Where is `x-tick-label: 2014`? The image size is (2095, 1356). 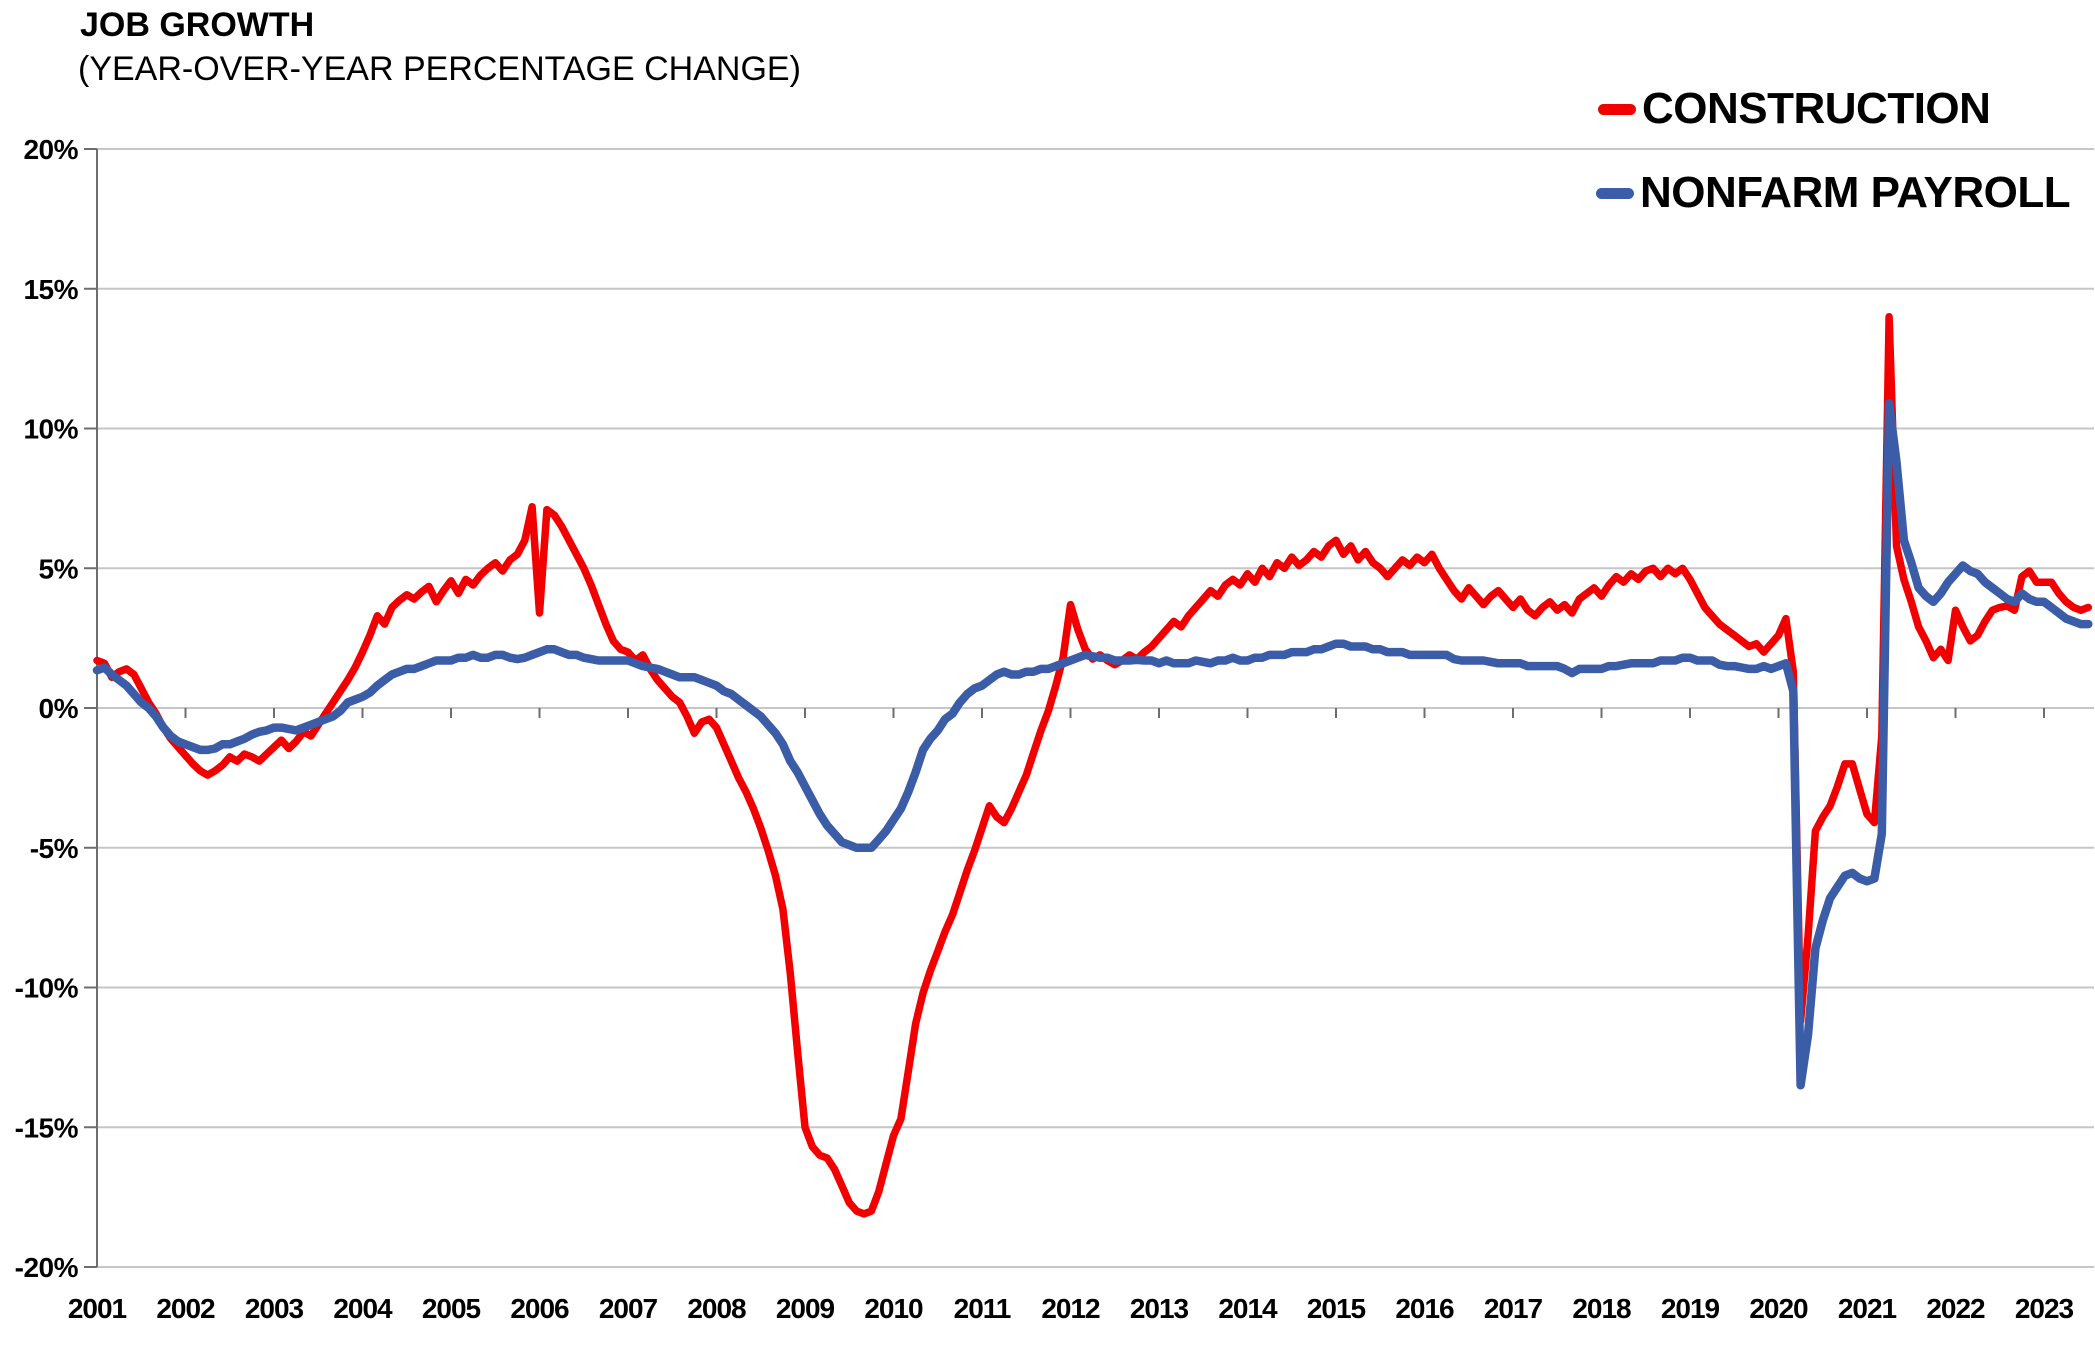 x-tick-label: 2014 is located at coordinates (1248, 1308).